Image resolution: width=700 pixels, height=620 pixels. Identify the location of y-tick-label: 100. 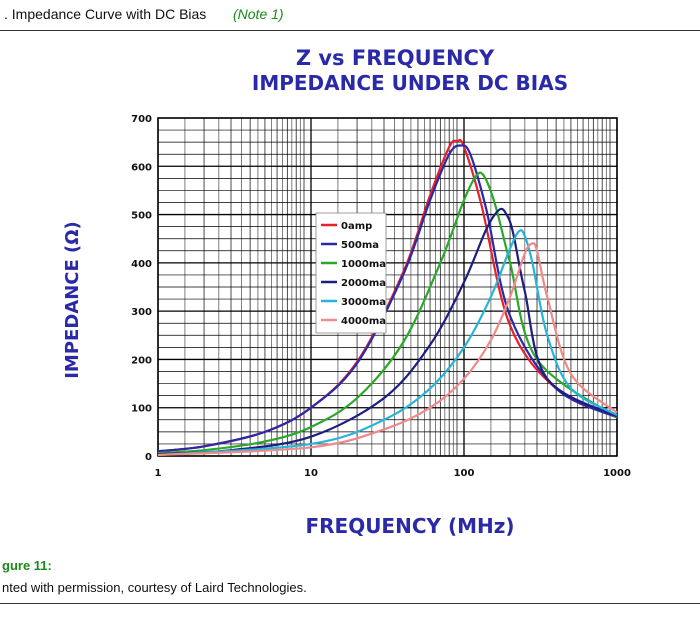
(141, 409).